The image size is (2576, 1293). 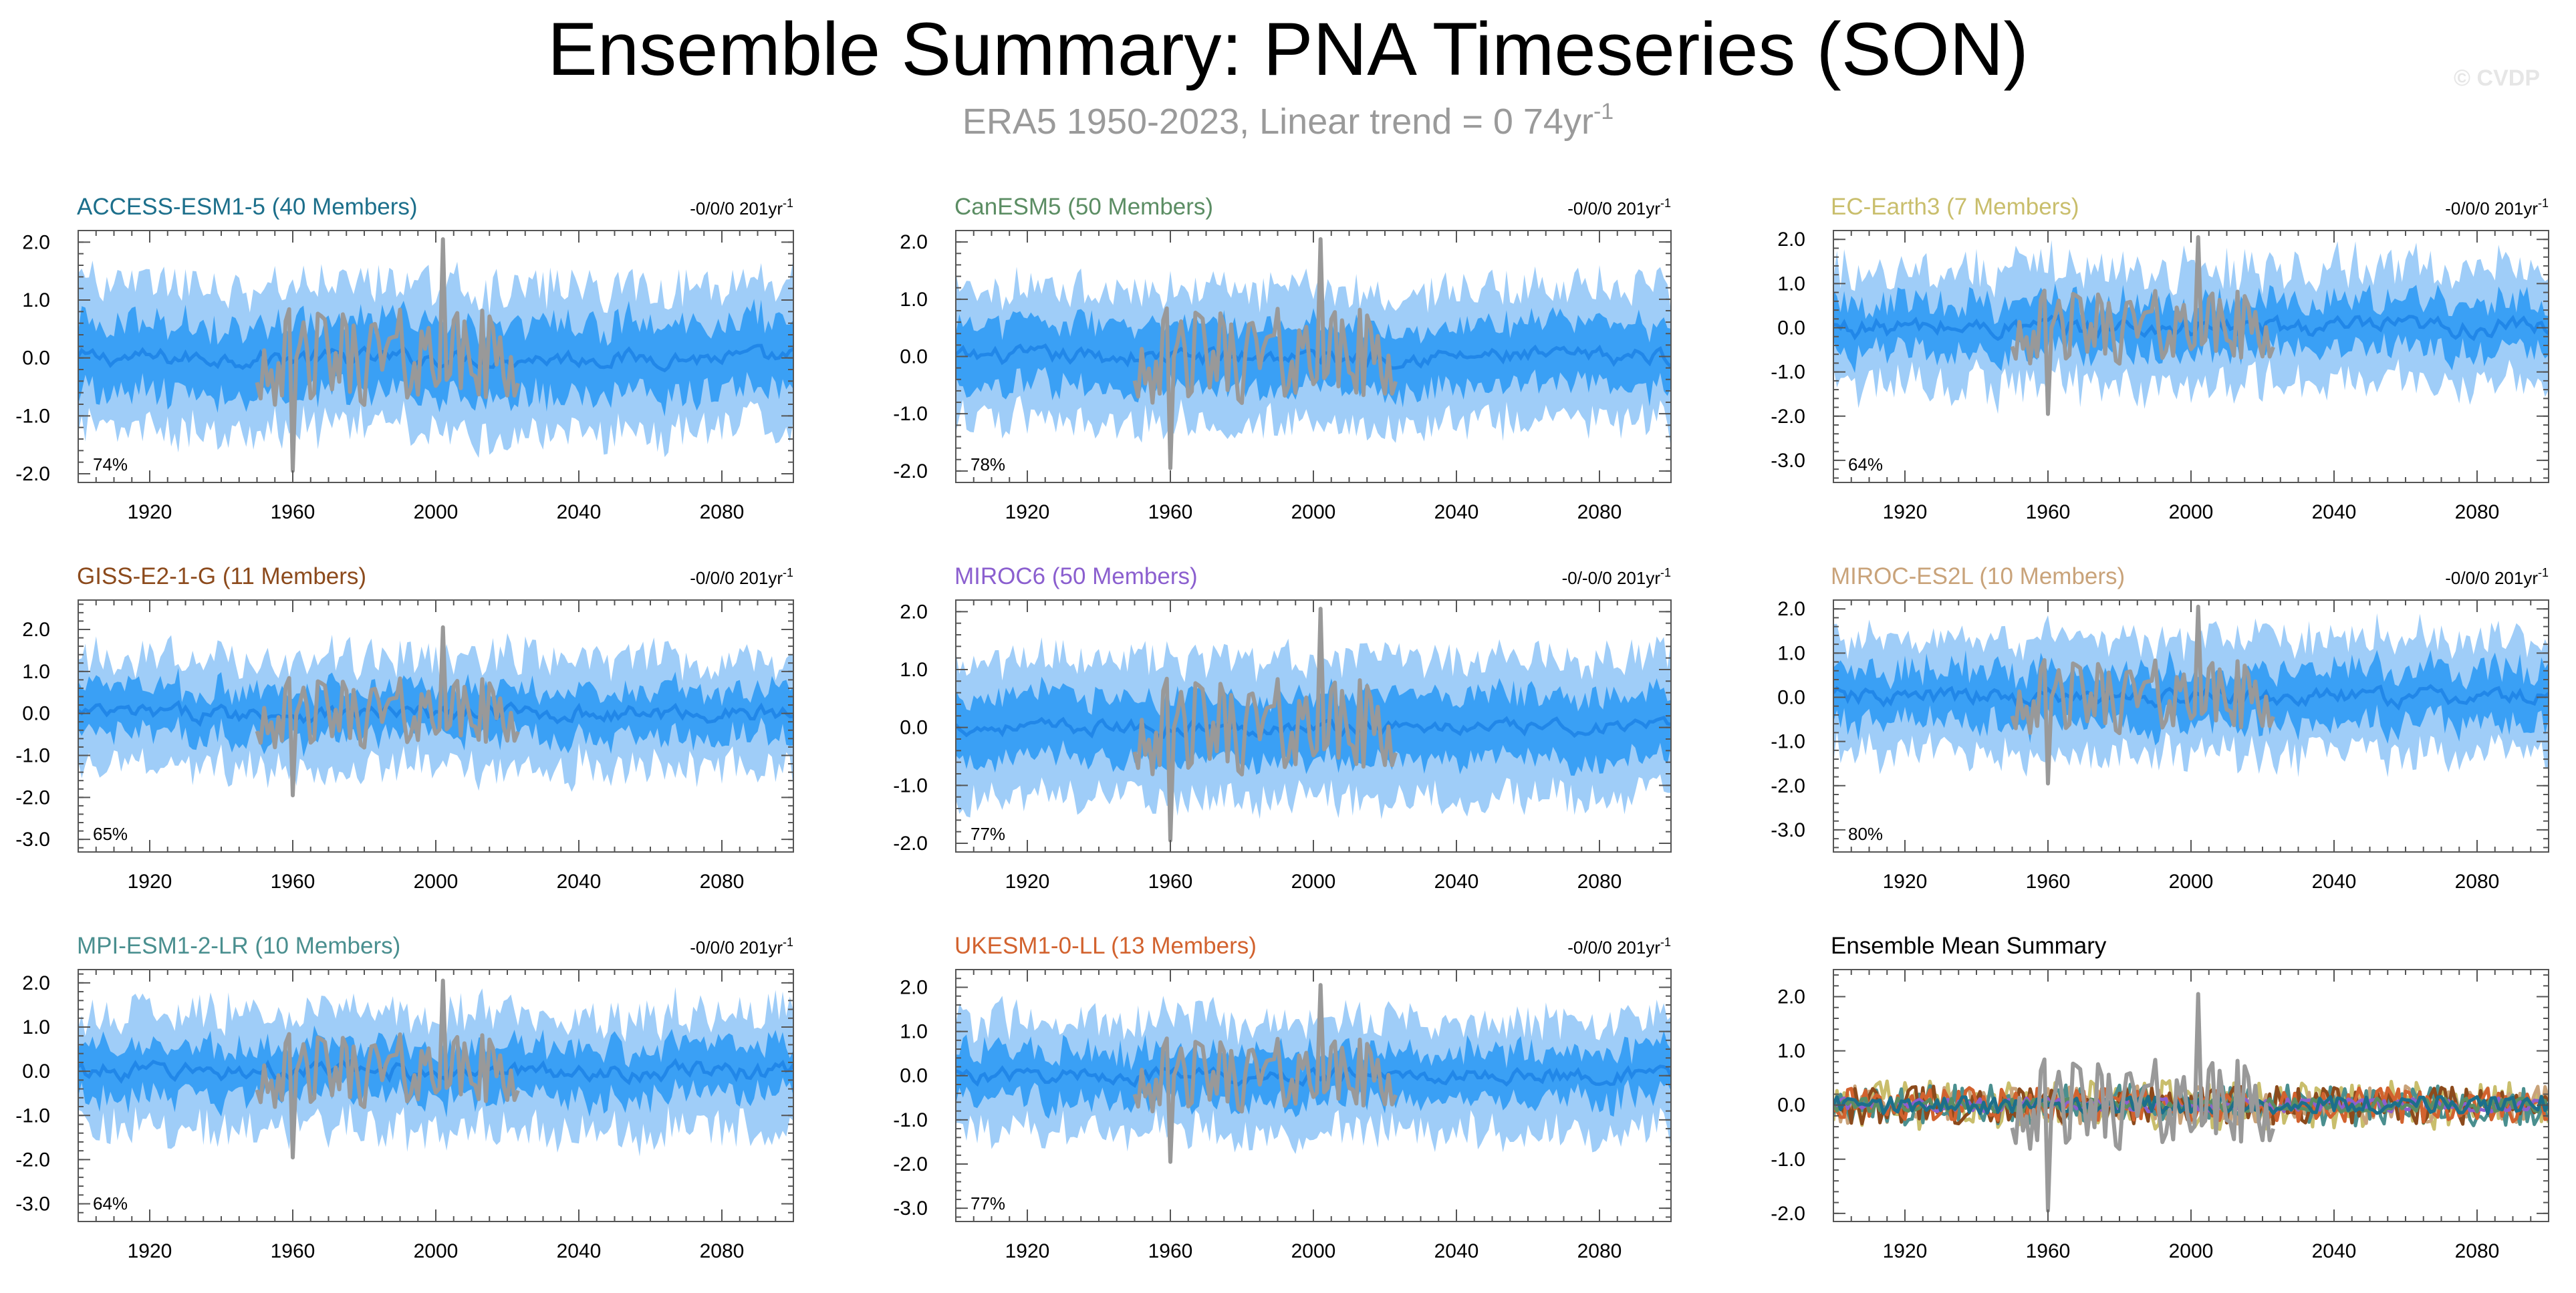 What do you see at coordinates (1604, 111) in the screenshot?
I see `subtitle-superscript: -1` at bounding box center [1604, 111].